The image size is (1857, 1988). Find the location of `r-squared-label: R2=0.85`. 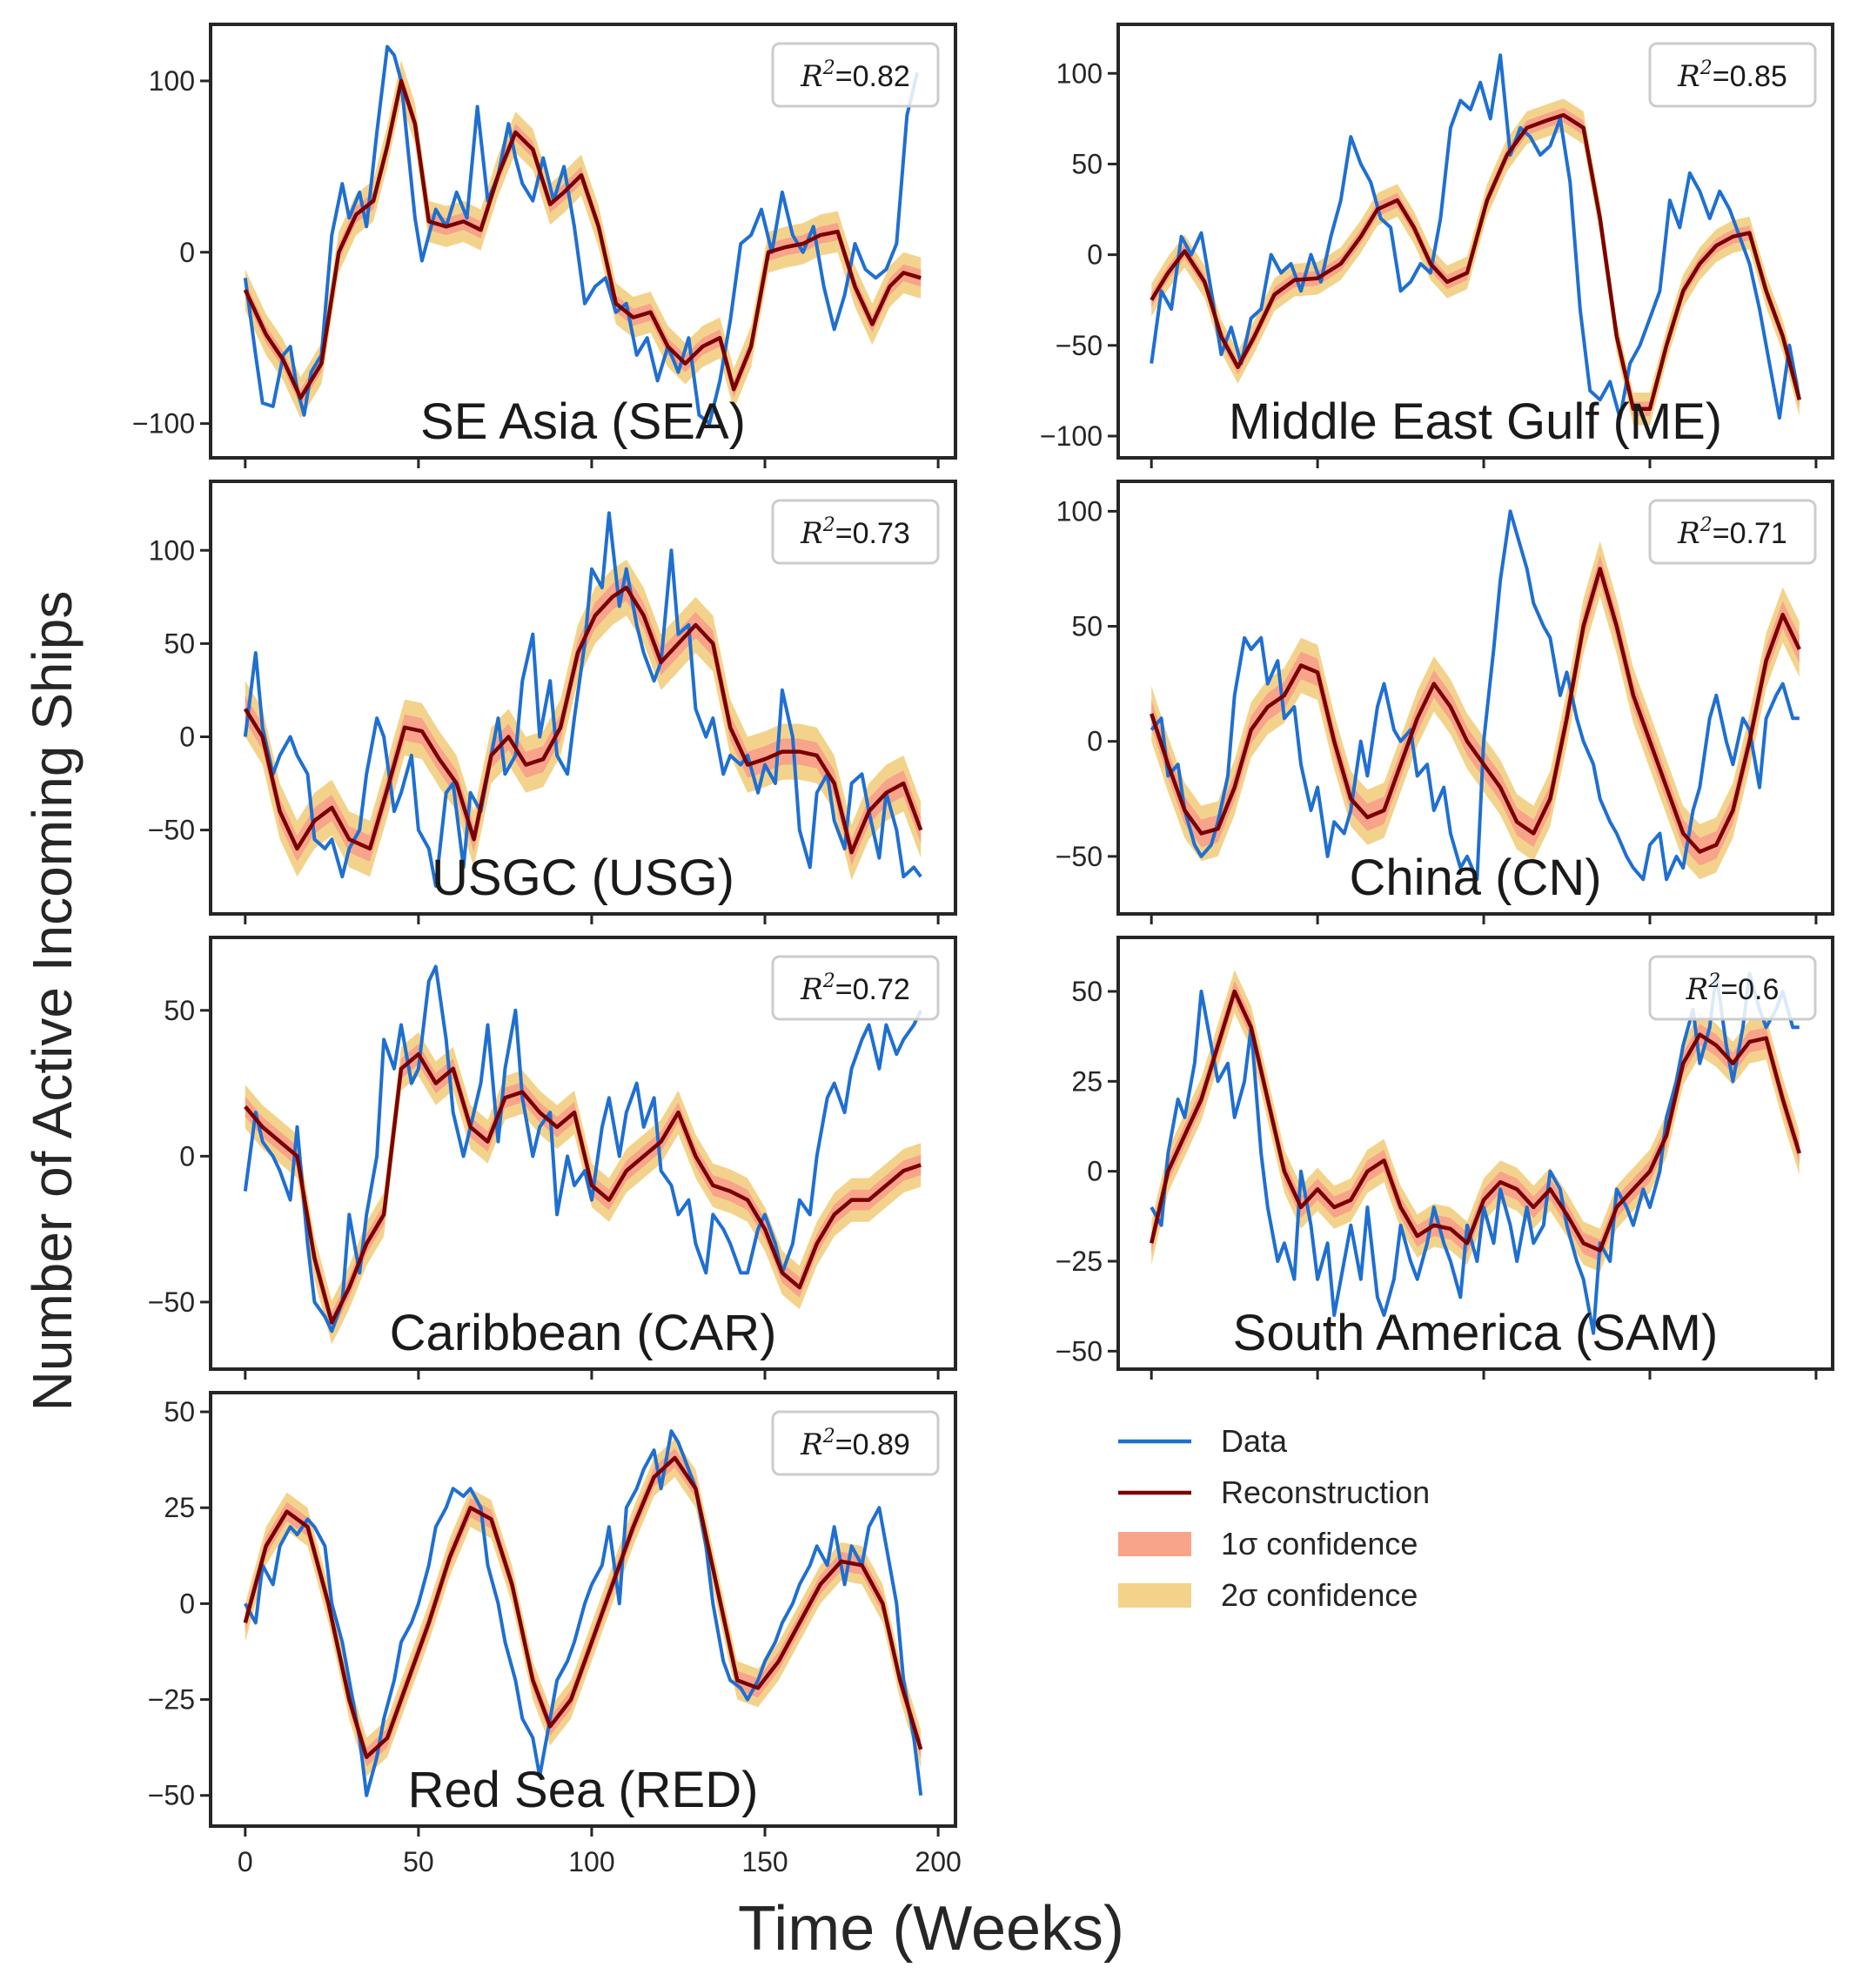

r-squared-label: R2=0.85 is located at coordinates (1732, 76).